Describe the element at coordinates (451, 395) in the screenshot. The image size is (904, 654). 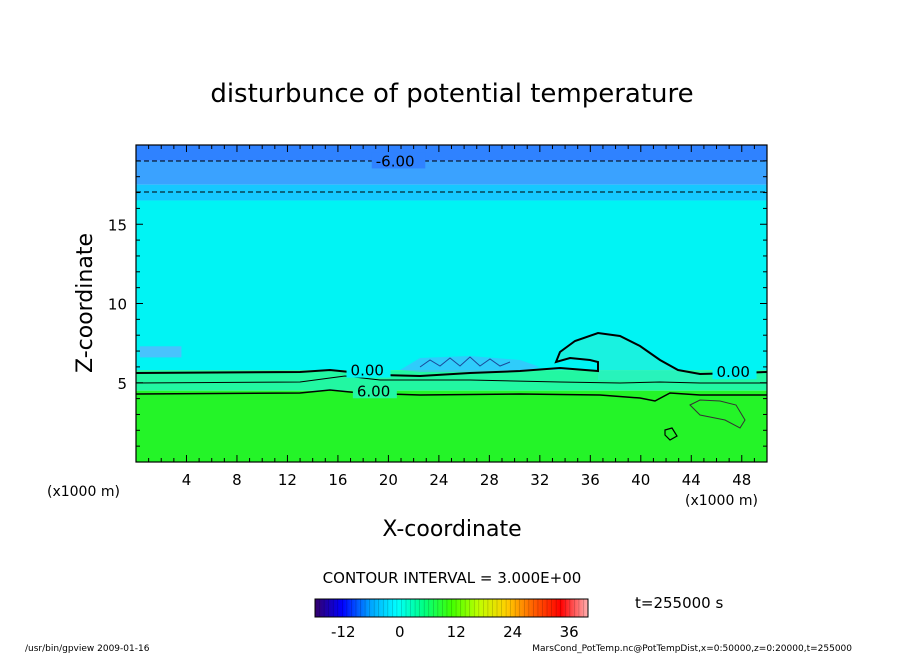
I see `contour-line-six` at that location.